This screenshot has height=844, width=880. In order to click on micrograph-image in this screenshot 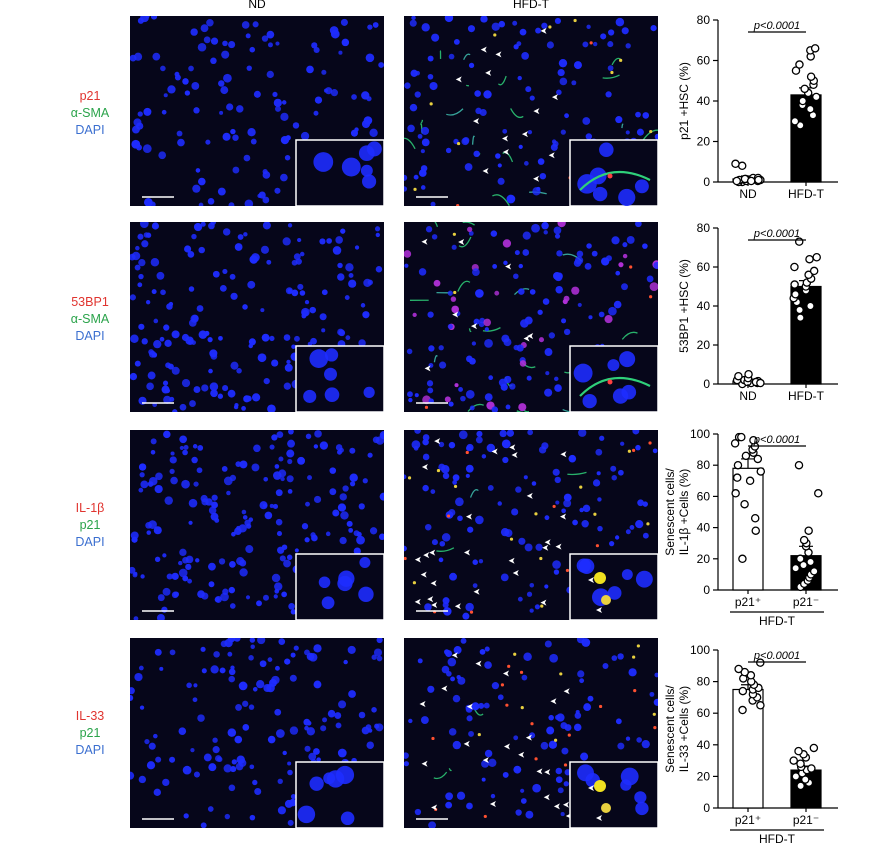, I will do `click(531, 733)`.